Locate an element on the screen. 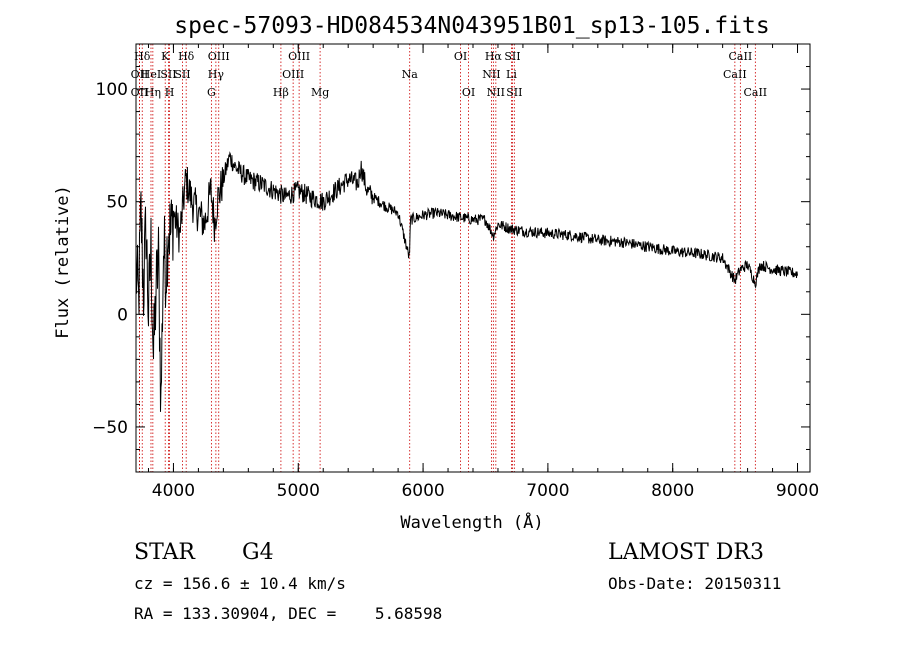 The width and height of the screenshot is (900, 649). x-tick-label: 4000 is located at coordinates (173, 491).